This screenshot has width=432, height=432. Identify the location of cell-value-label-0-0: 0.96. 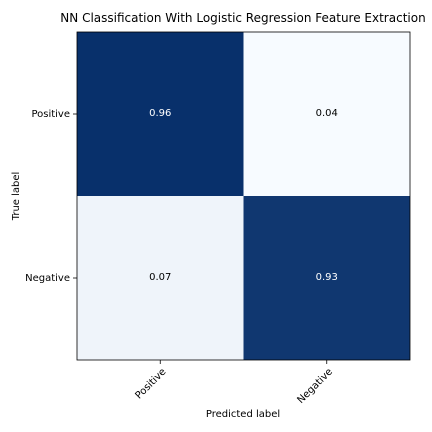
(160, 113).